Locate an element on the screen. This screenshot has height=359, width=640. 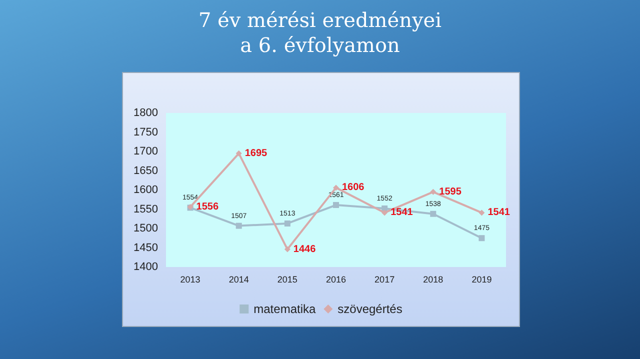
data-label: 1446 is located at coordinates (304, 249).